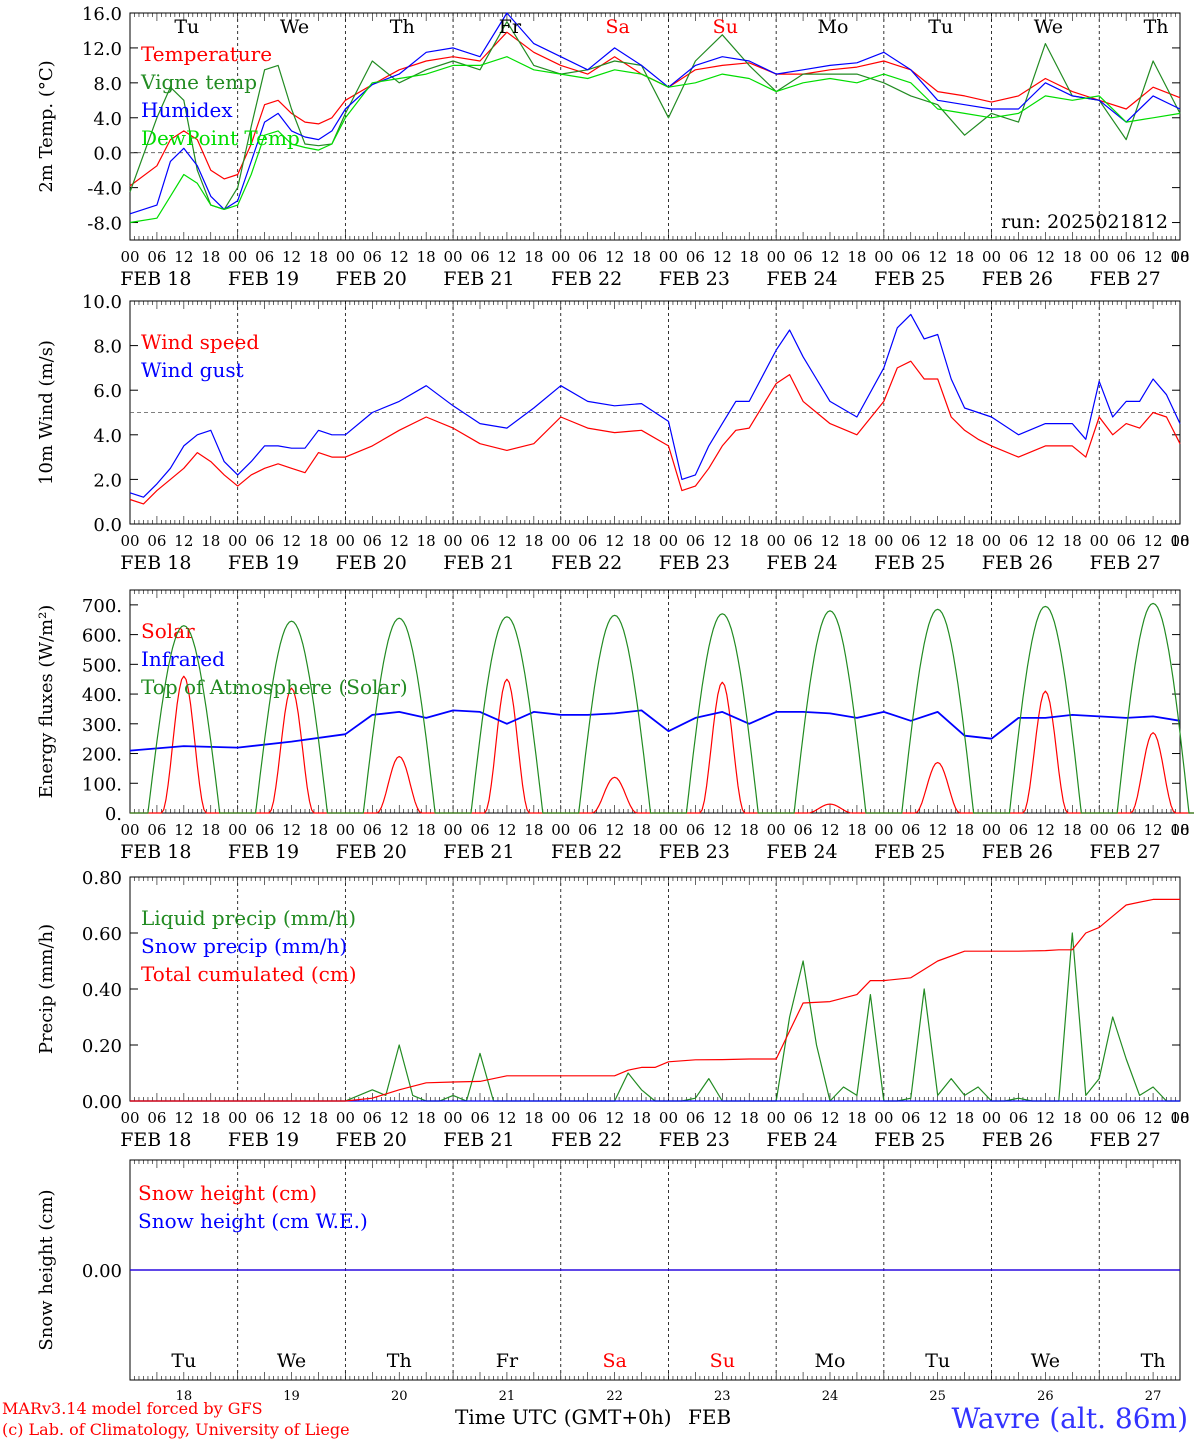  What do you see at coordinates (113, 814) in the screenshot?
I see `y-tick-label: 0.` at bounding box center [113, 814].